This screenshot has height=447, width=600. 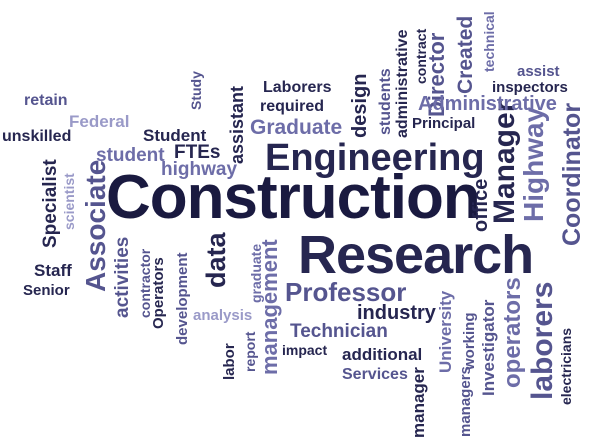 What do you see at coordinates (223, 315) in the screenshot?
I see `word-analysis: analysis` at bounding box center [223, 315].